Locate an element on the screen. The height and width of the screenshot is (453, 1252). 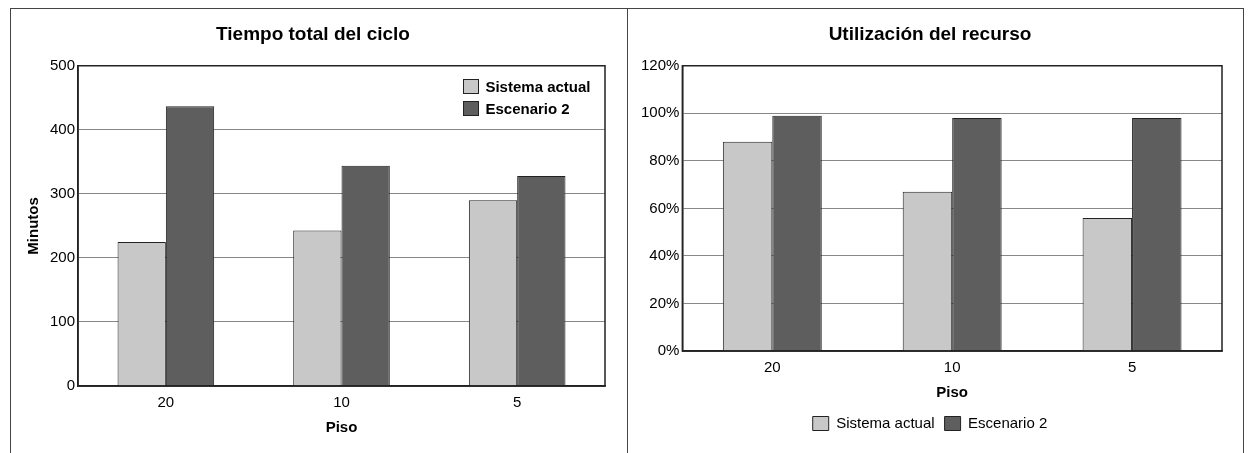
y-tick-label: 100 is located at coordinates (63, 321).